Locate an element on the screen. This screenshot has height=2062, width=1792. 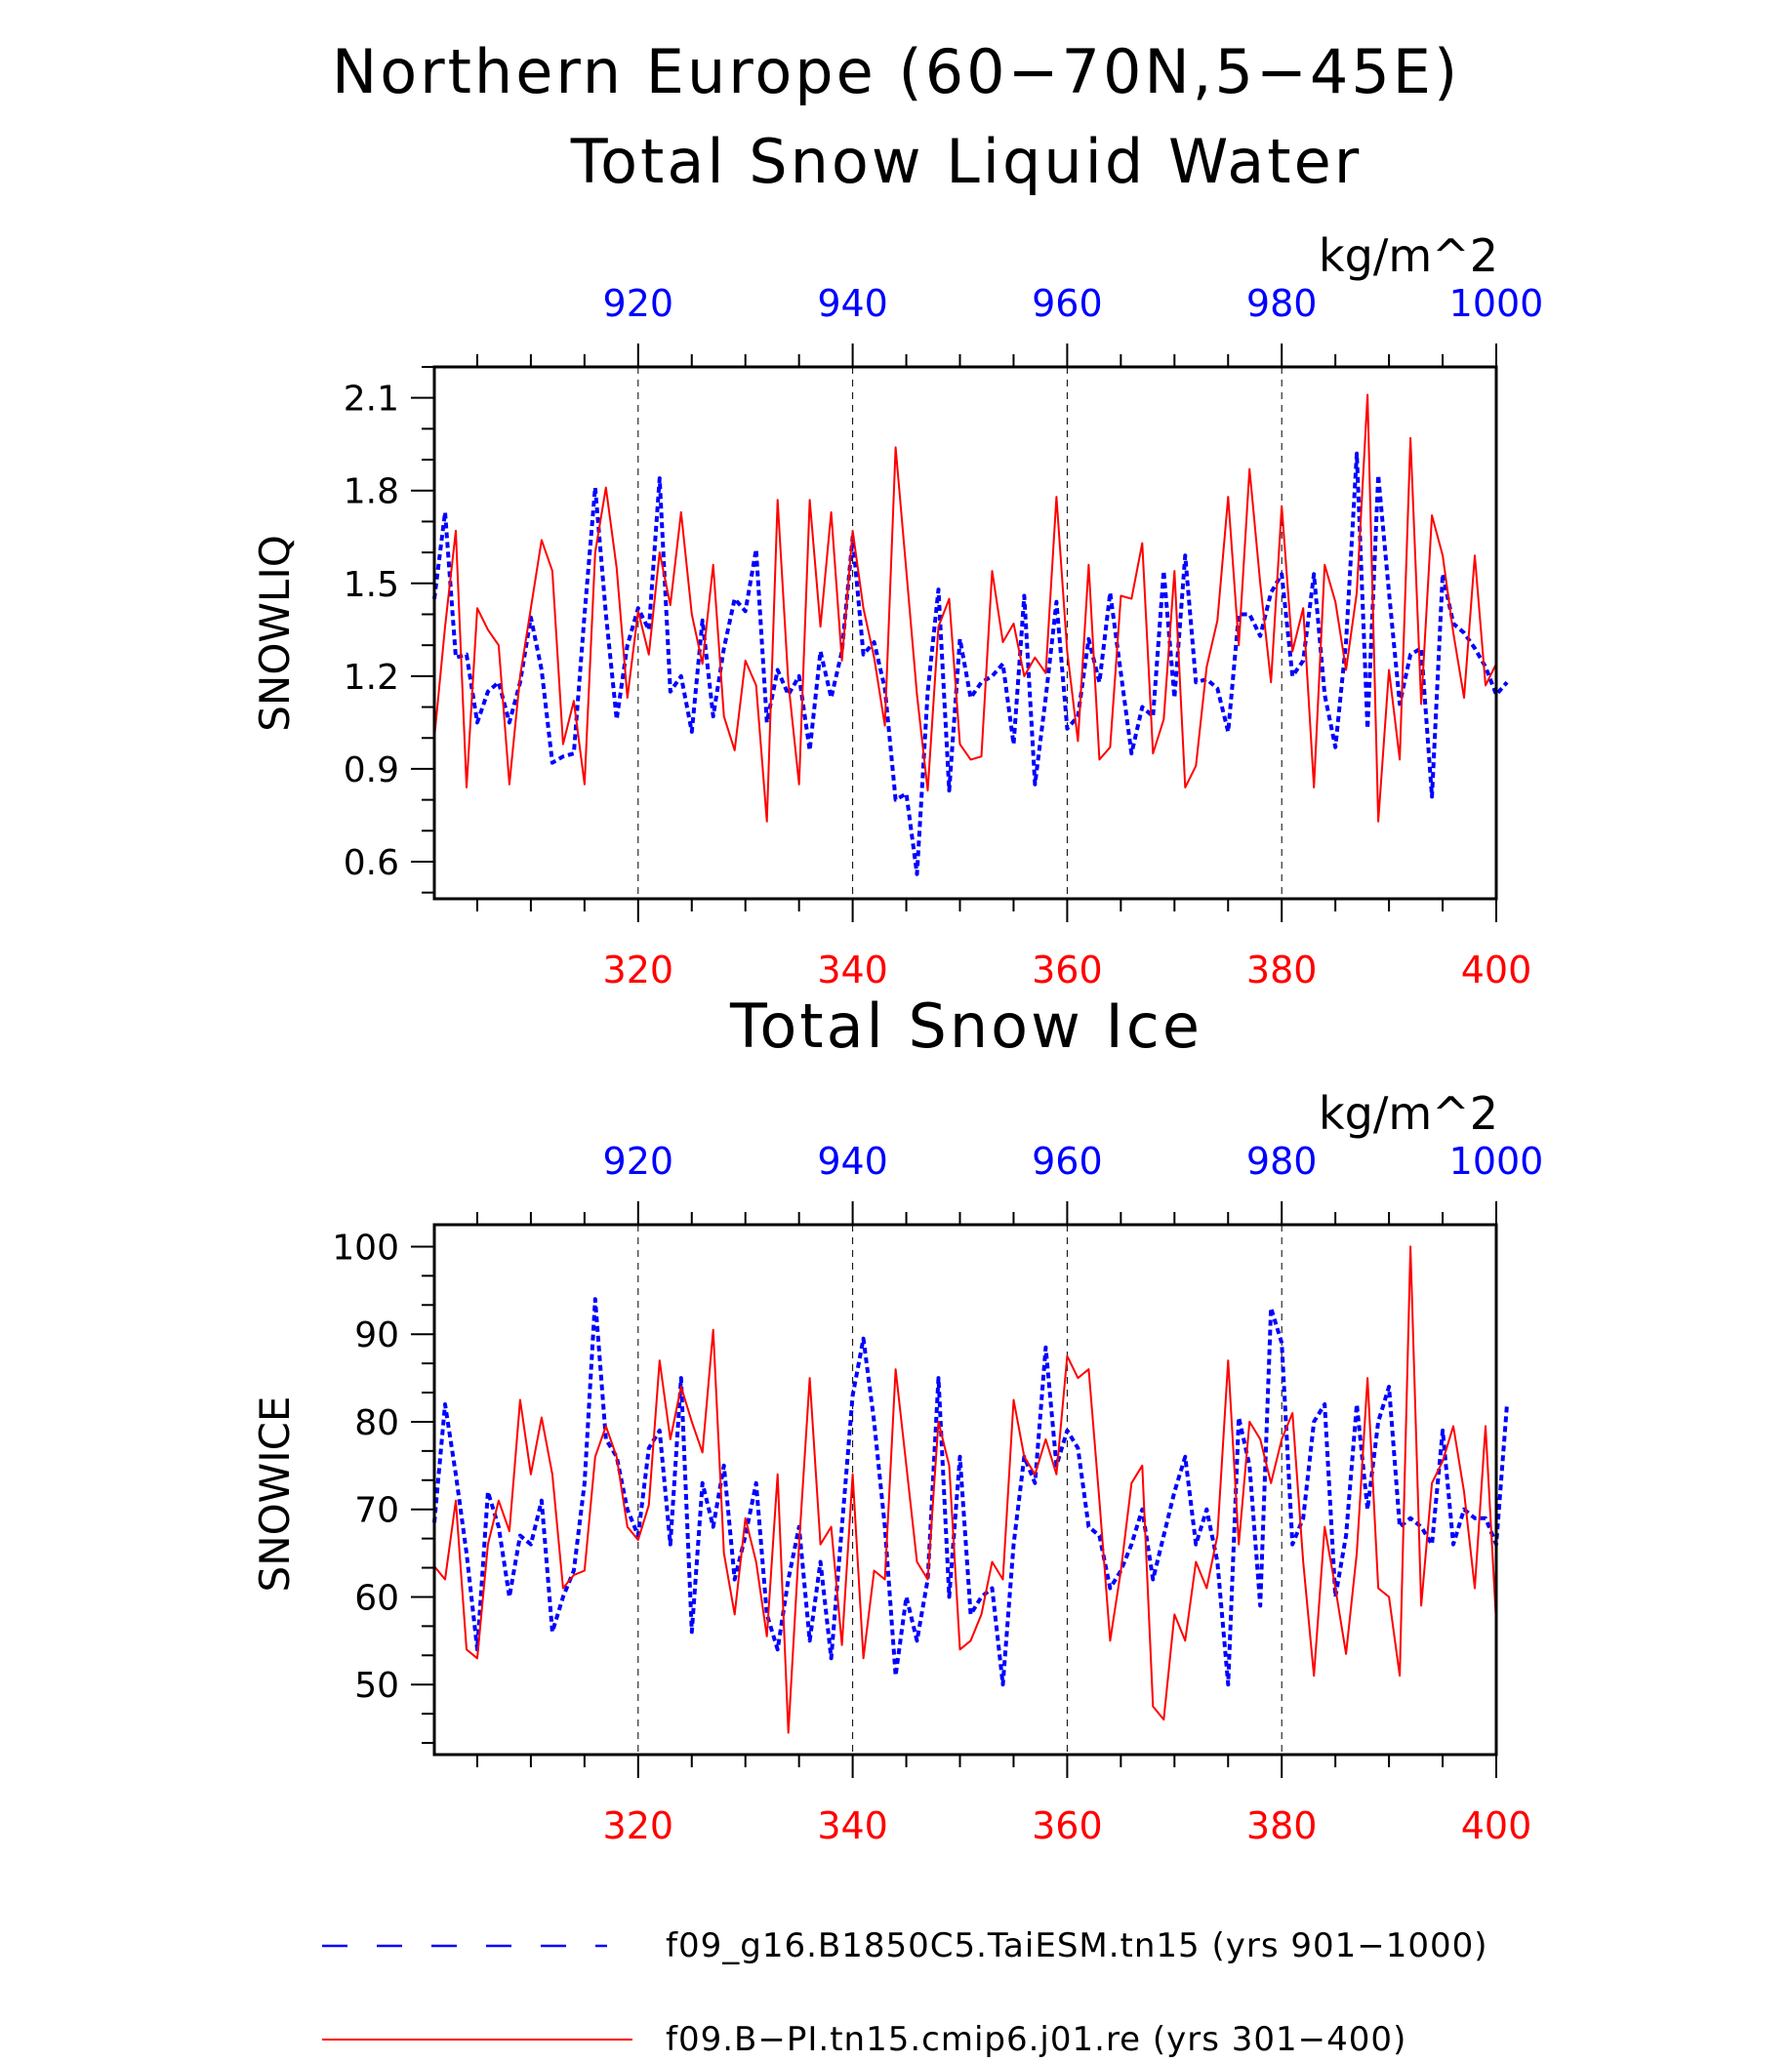
y-axis-label: SNOWLIQ is located at coordinates (275, 633).